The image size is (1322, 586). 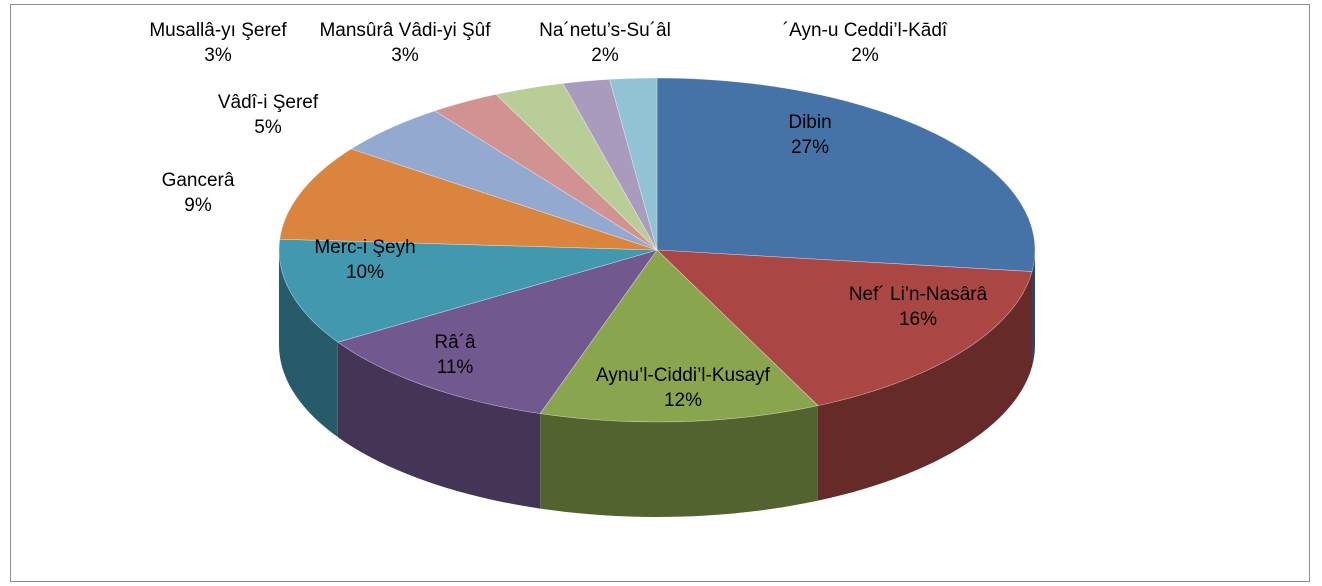 I want to click on data-label: Nef´ Li’n-Nasârâ 16%, so click(x=918, y=307).